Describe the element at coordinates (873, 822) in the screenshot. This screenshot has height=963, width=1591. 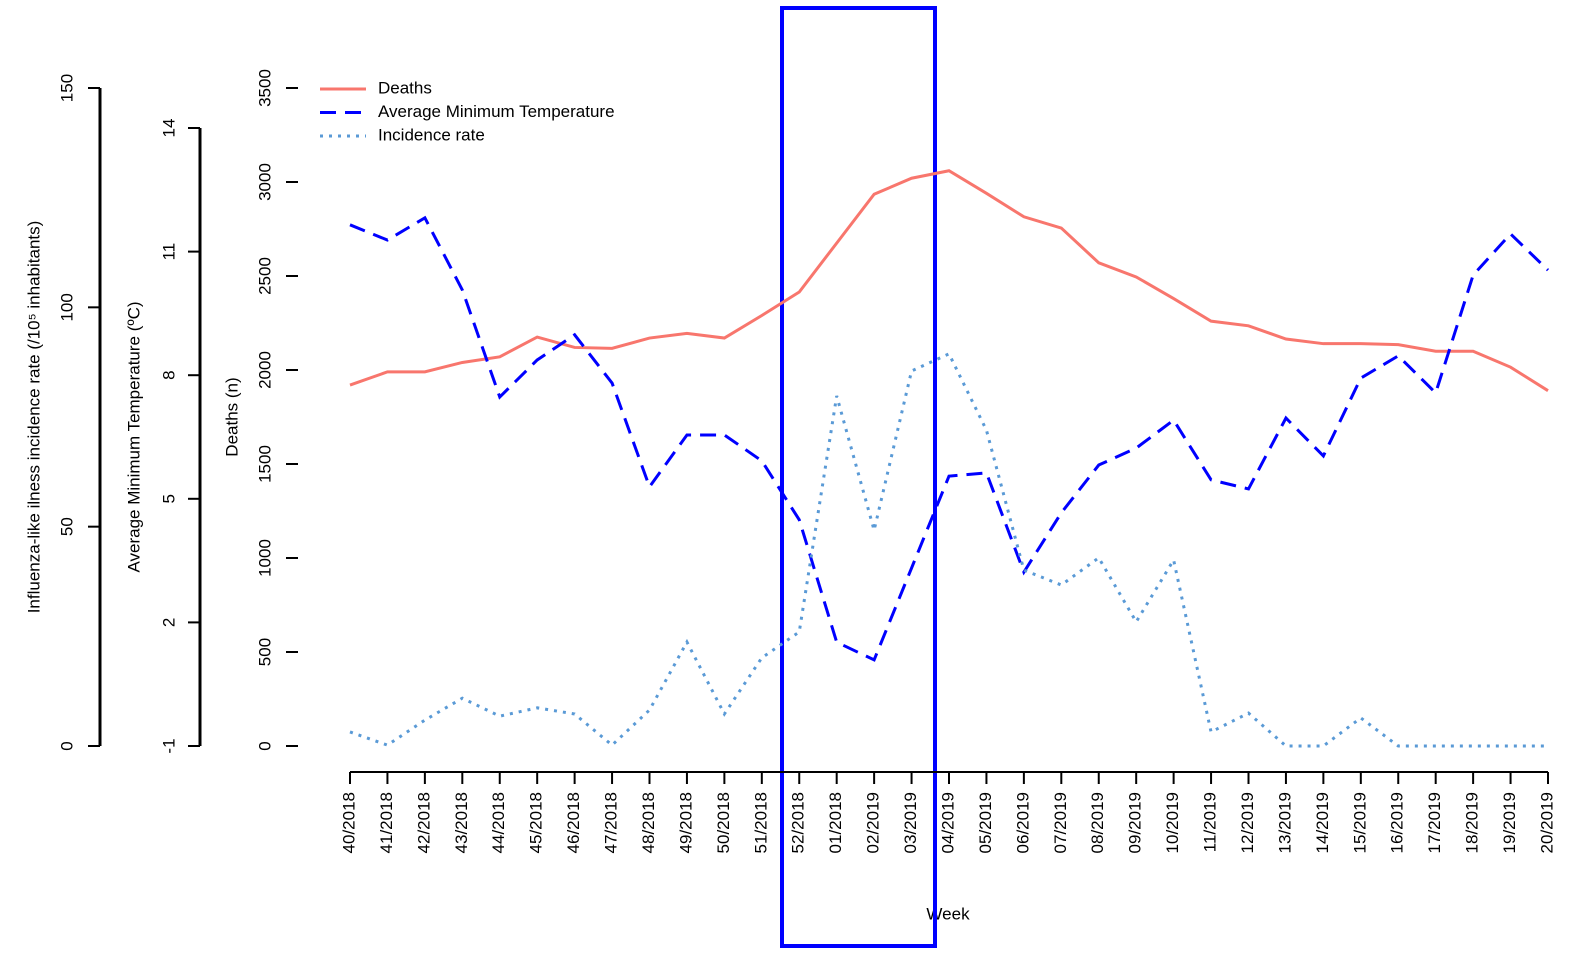
I see `x-tick-label: 02/2019` at that location.